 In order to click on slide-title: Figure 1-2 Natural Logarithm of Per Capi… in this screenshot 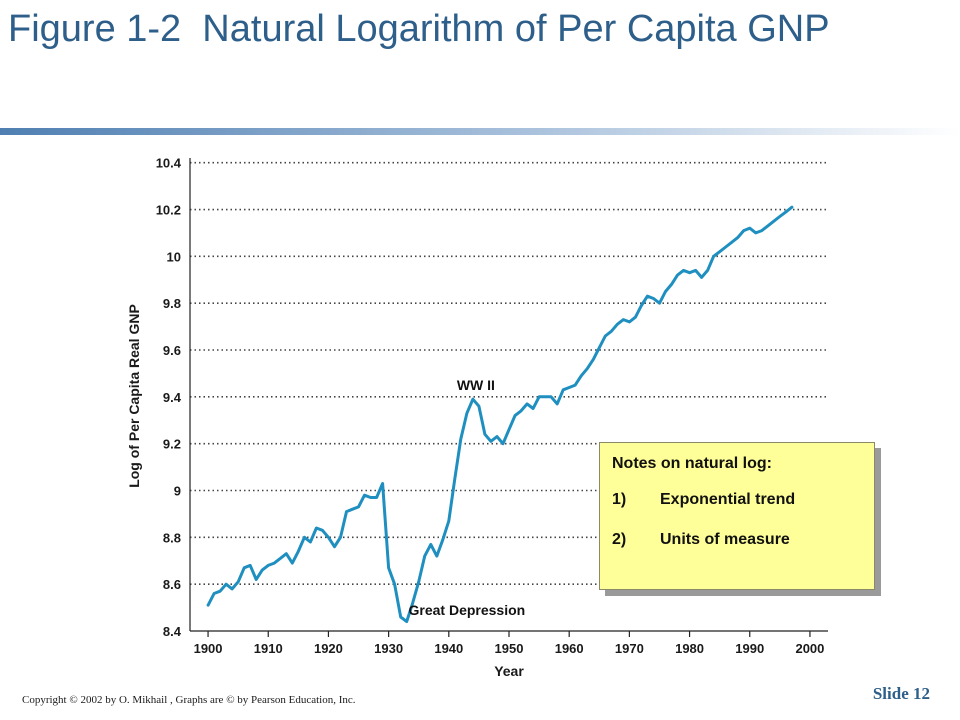, I will do `click(419, 29)`.